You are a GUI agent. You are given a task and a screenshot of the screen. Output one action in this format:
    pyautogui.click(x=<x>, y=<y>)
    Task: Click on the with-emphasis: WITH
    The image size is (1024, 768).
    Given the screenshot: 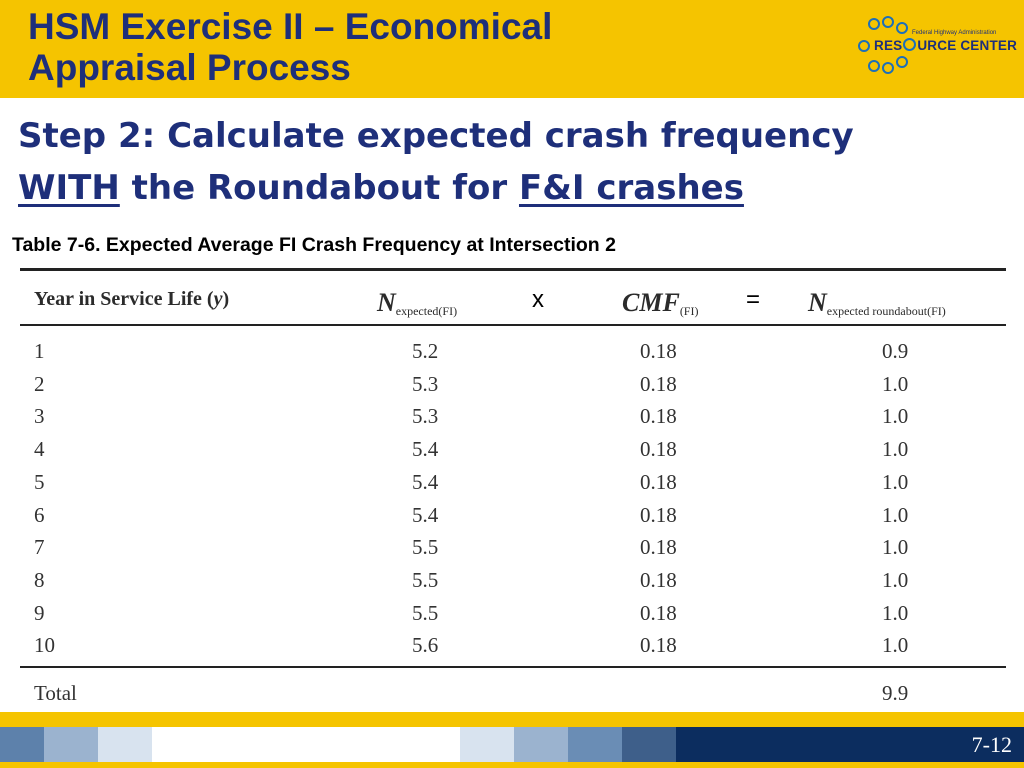 What is the action you would take?
    pyautogui.click(x=69, y=188)
    